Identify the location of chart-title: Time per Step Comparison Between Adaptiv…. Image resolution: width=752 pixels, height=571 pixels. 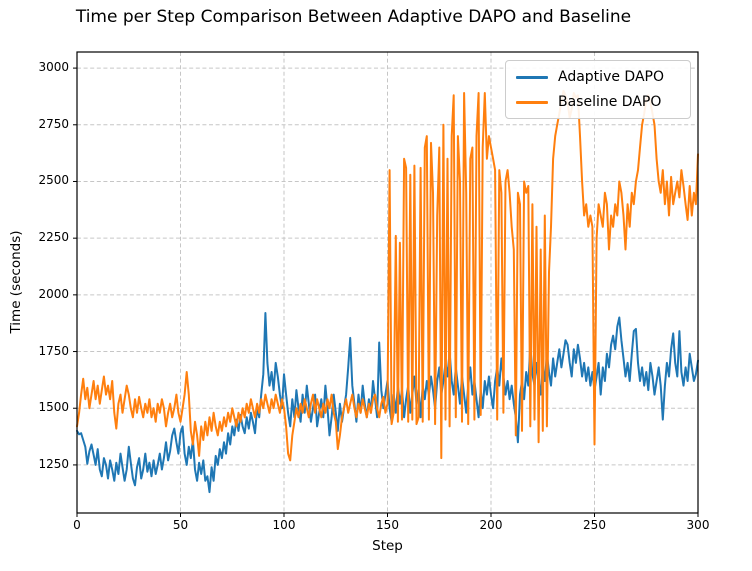
(353, 17).